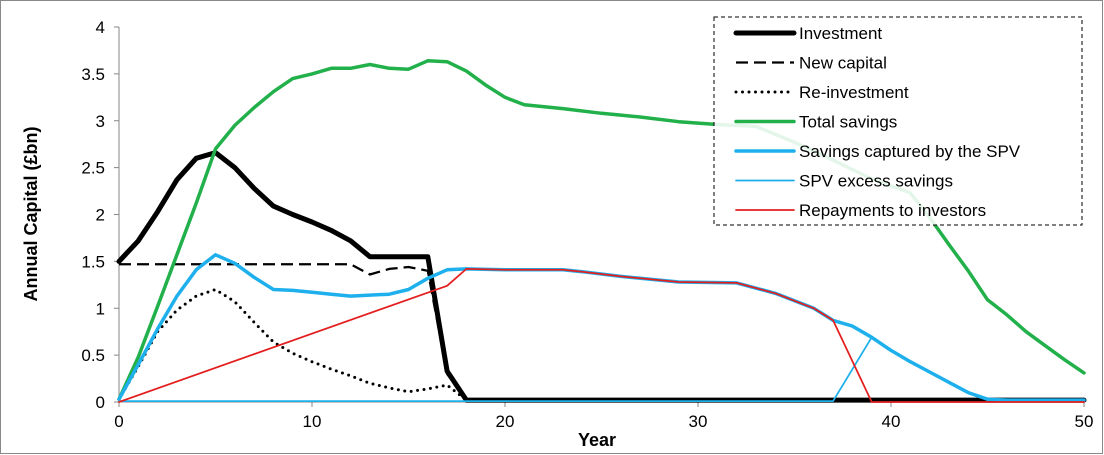 This screenshot has width=1104, height=455. Describe the element at coordinates (843, 63) in the screenshot. I see `legend-label-new-capital: New capital` at that location.